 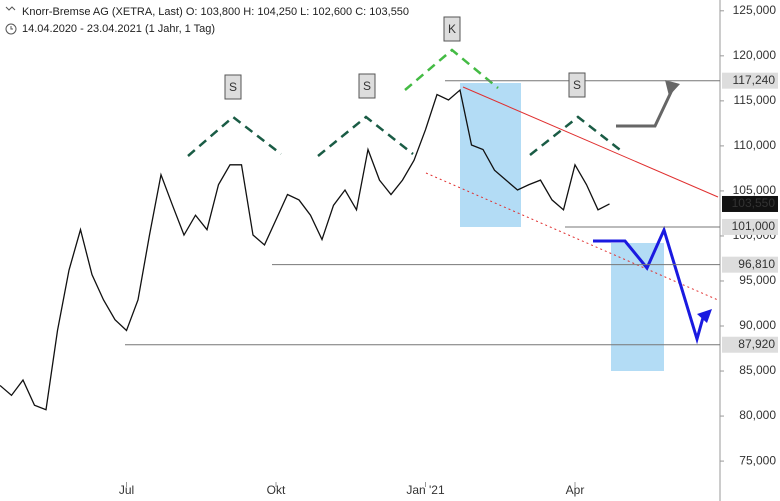 I want to click on y-tick-label: 120,000, so click(x=755, y=55).